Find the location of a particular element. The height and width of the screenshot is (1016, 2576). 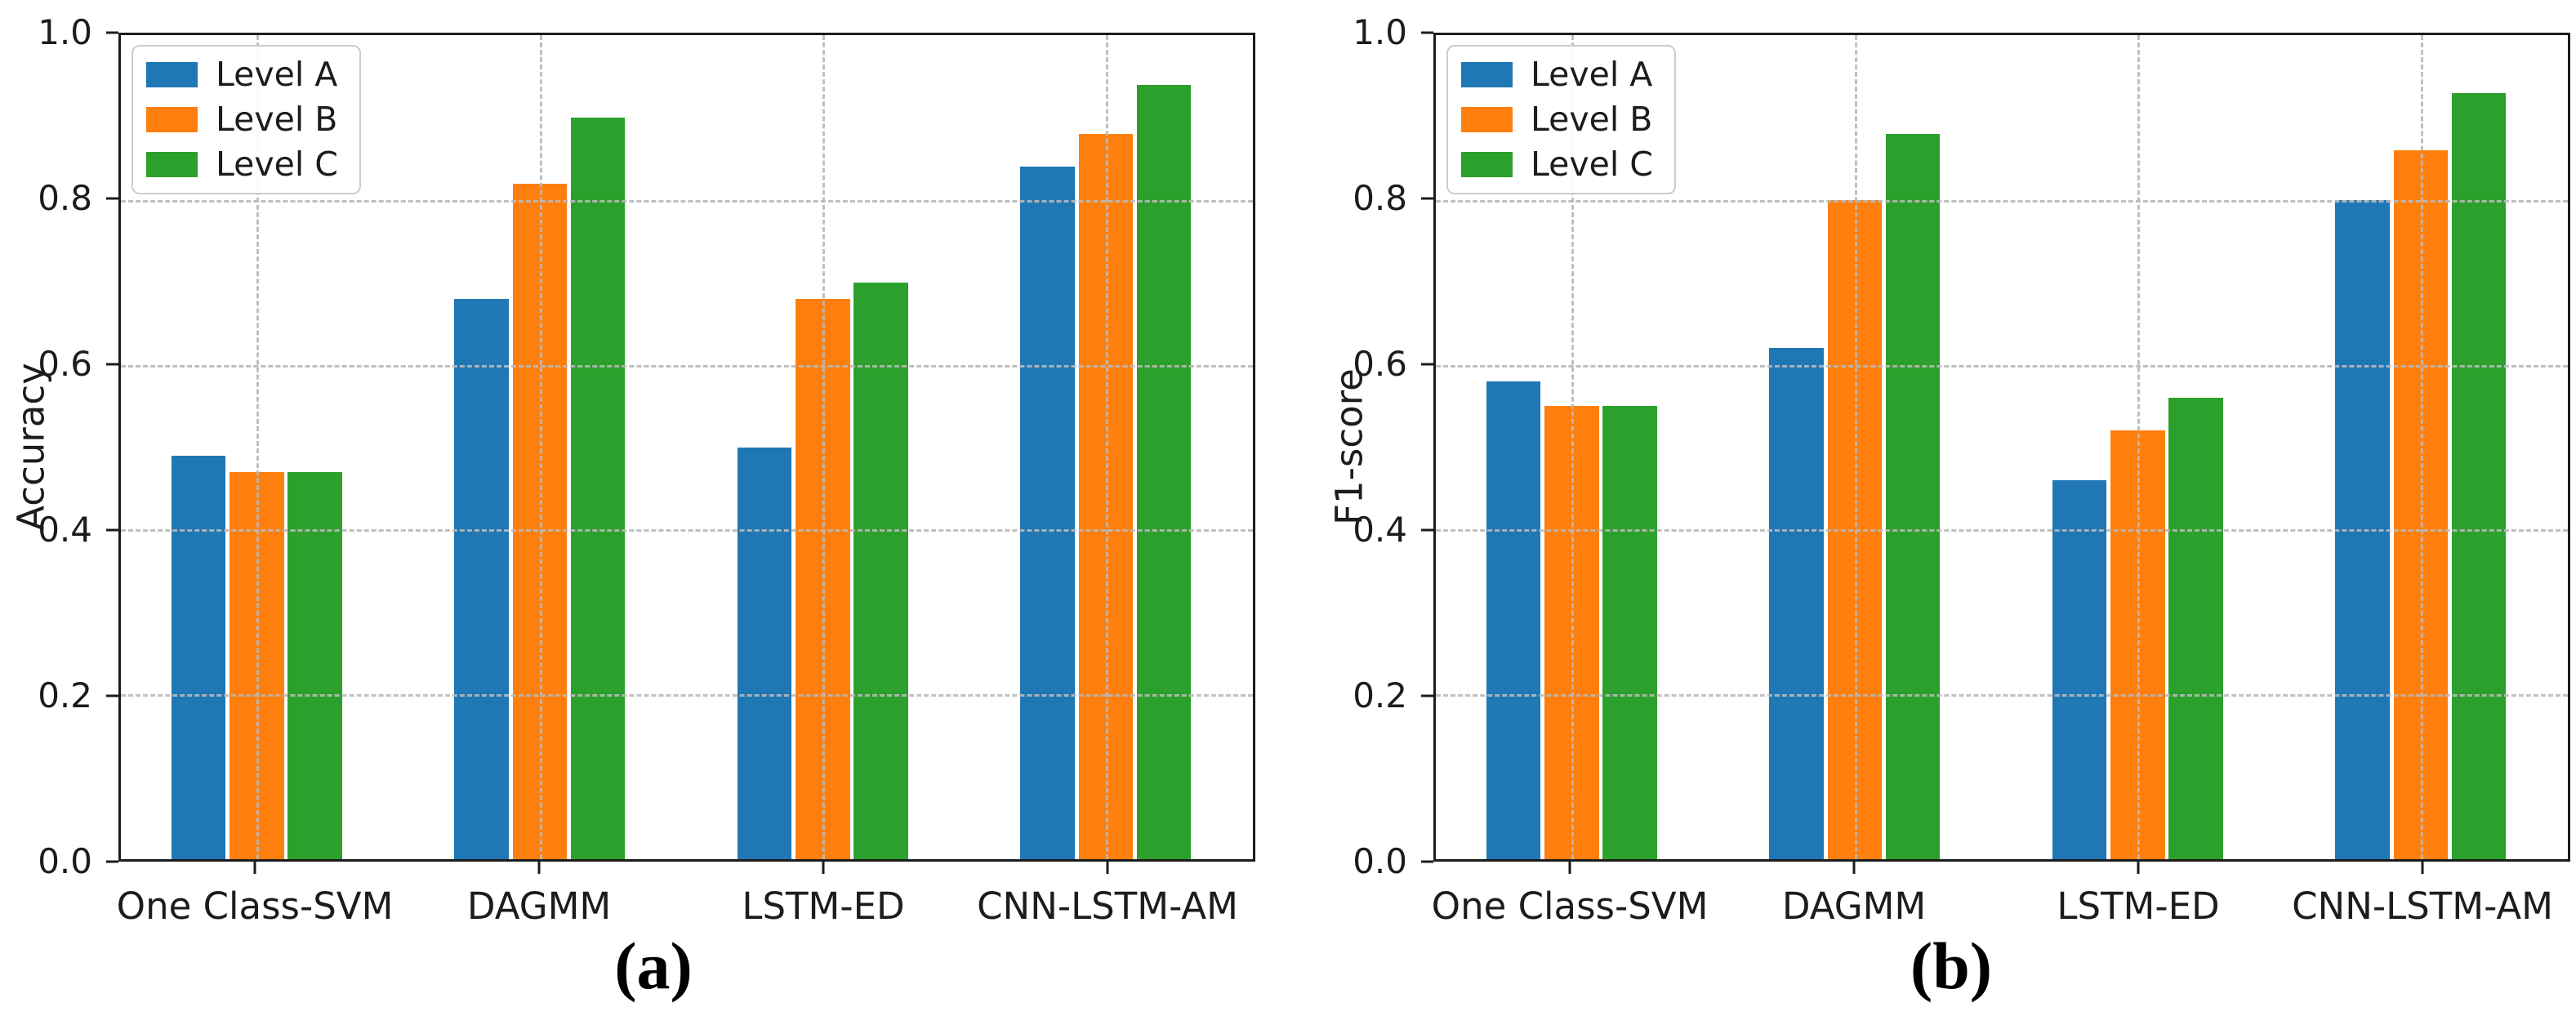

legend-item: Level C is located at coordinates (1557, 165).